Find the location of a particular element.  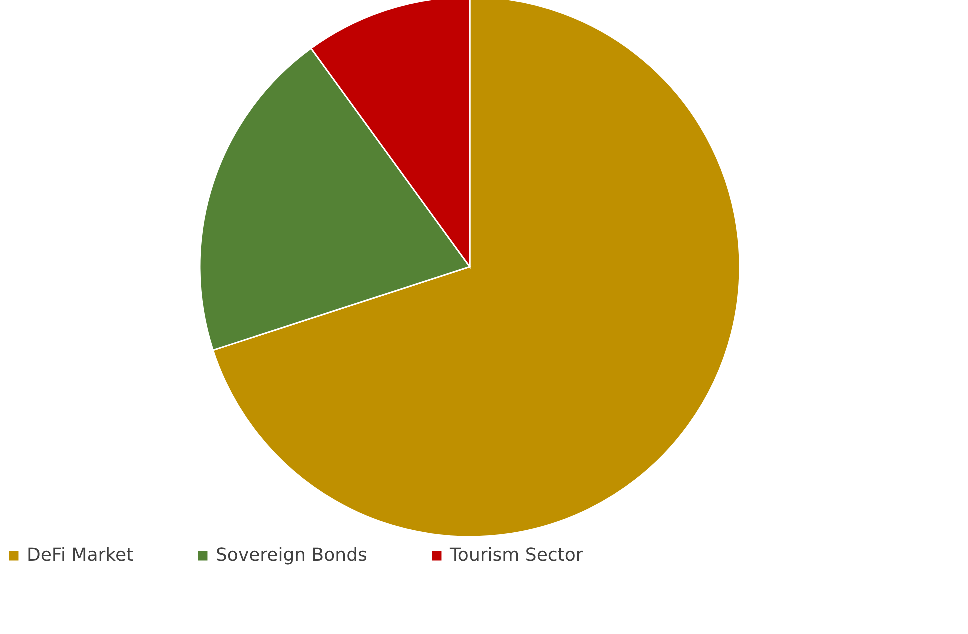

legend-label: Sovereign Bonds is located at coordinates (292, 555).